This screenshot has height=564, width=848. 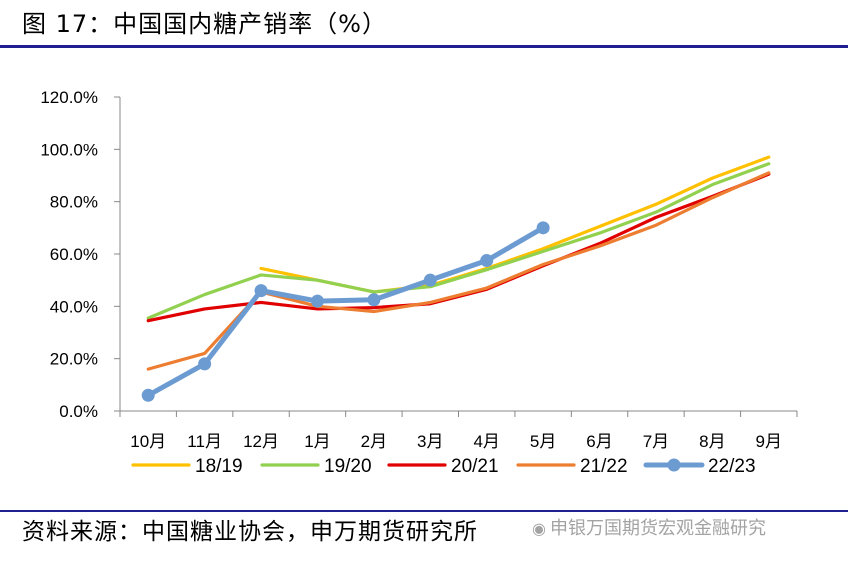 What do you see at coordinates (317, 441) in the screenshot?
I see `x-tick-label: 1月` at bounding box center [317, 441].